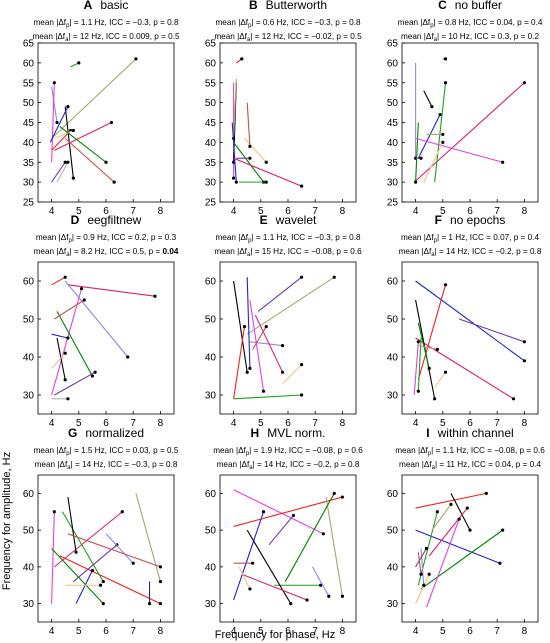  Describe the element at coordinates (253, 6) in the screenshot. I see `panel-letter: B` at that location.